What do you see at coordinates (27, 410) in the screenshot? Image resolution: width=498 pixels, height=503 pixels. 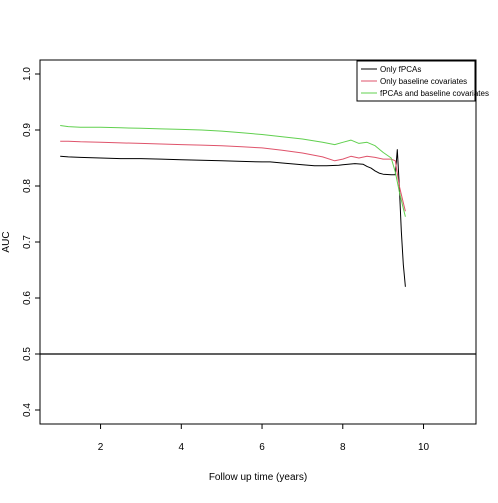 I see `y-tick-label: 0.4` at bounding box center [27, 410].